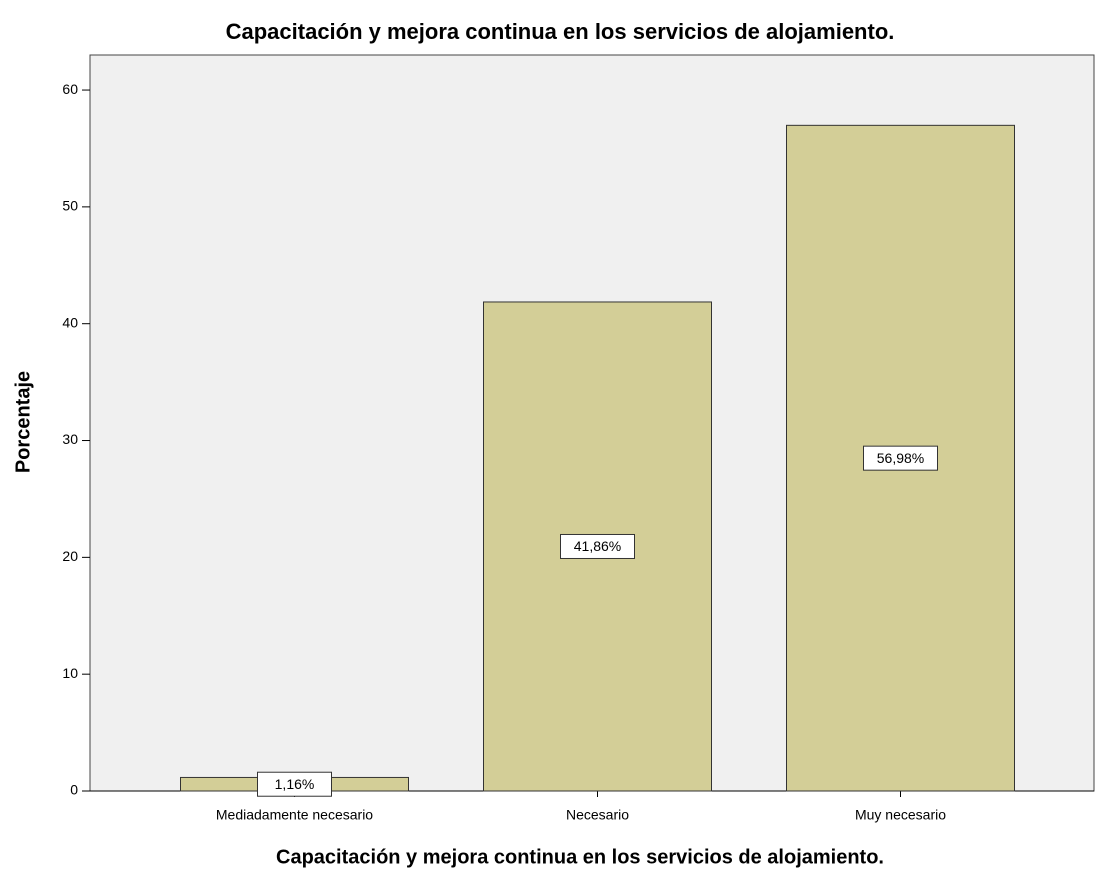  What do you see at coordinates (23, 422) in the screenshot?
I see `y-axis-title: Porcentaje` at bounding box center [23, 422].